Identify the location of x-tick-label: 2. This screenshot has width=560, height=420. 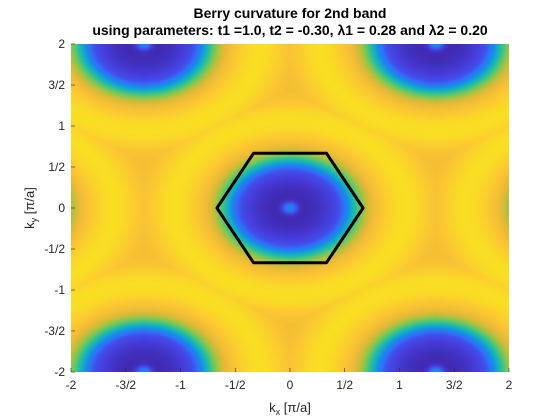
(509, 385).